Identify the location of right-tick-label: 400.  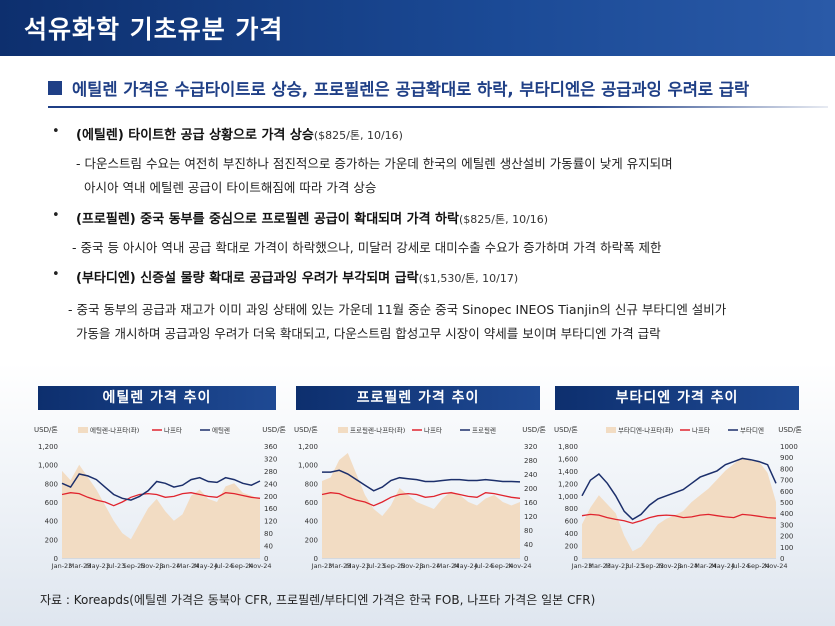
(786, 514).